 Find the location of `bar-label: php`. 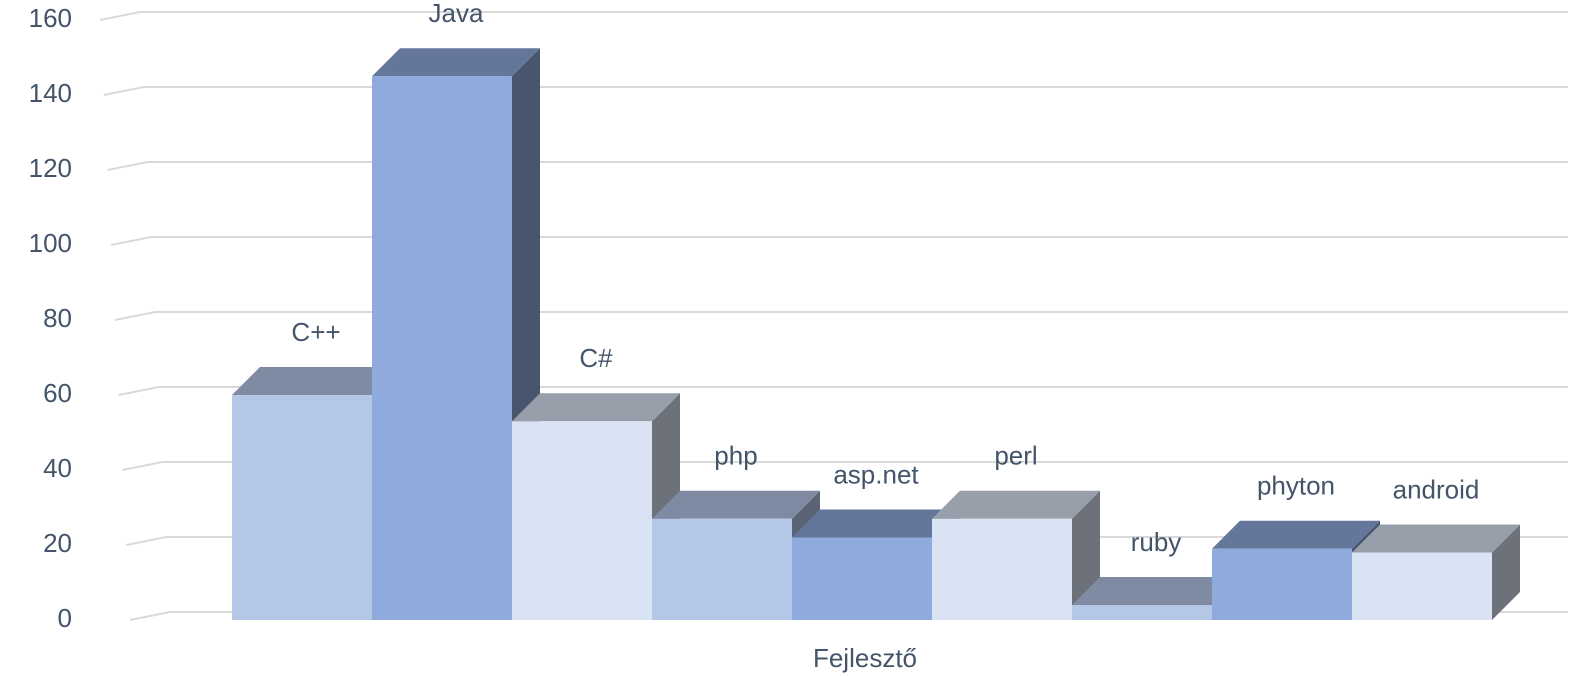

bar-label: php is located at coordinates (735, 456).